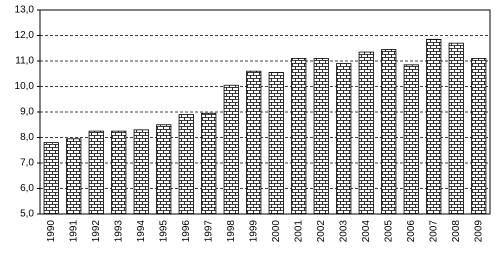 Image resolution: width=501 pixels, height=257 pixels. I want to click on x-tick-label: 1999, so click(253, 231).